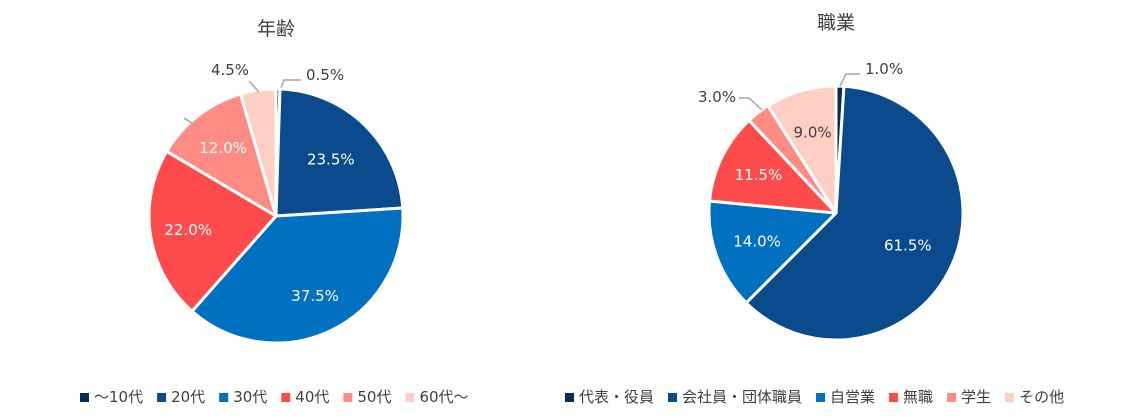 The height and width of the screenshot is (418, 1128). I want to click on data-label-0-2: 37.5%, so click(315, 296).